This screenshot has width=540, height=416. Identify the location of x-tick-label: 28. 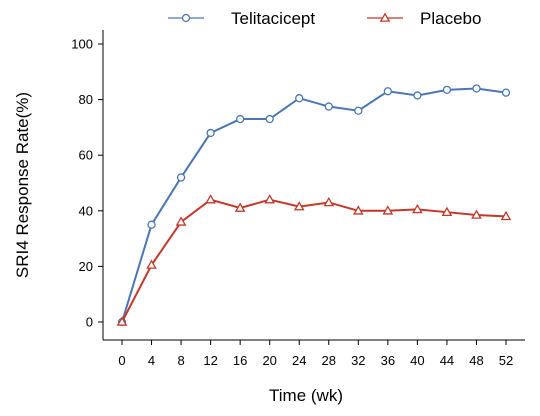
(329, 360).